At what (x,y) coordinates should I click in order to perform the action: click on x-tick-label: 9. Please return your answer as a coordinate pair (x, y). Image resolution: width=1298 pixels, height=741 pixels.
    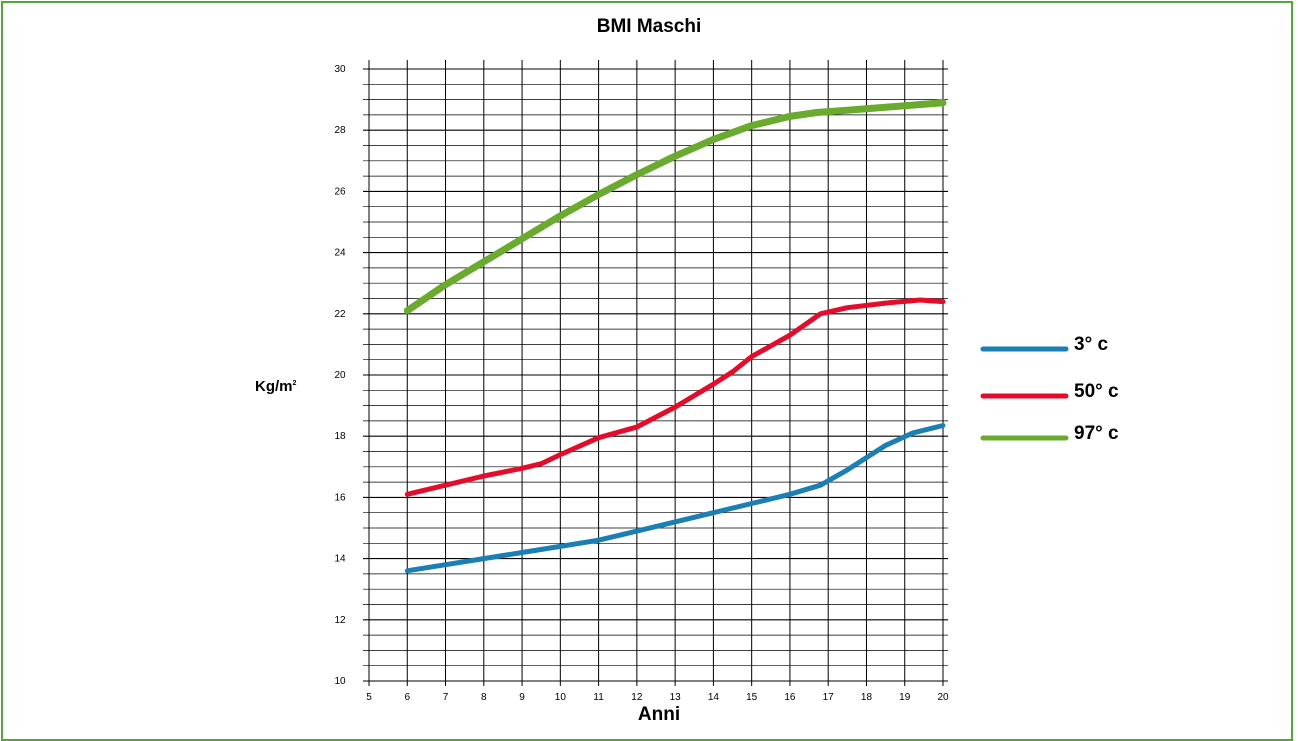
    Looking at the image, I should click on (522, 697).